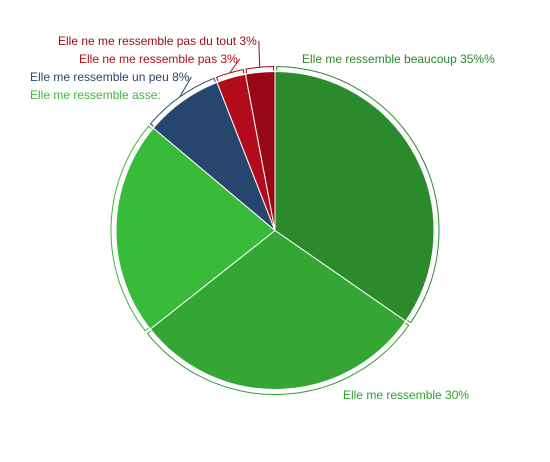 The height and width of the screenshot is (462, 550). I want to click on slice-label-elle-ne-me-ressemble-pas: Elle ne me ressemble pas 3%, so click(158, 59).